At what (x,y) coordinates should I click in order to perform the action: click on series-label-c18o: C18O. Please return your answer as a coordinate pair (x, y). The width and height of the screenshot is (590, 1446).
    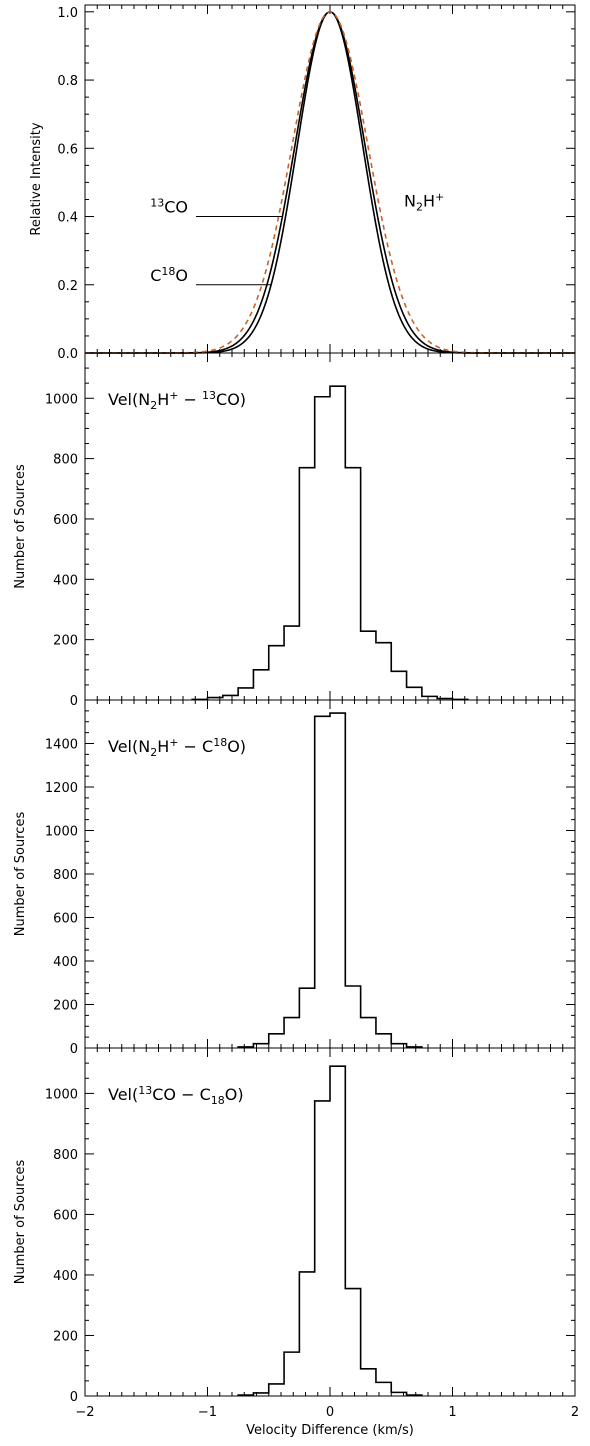
    Looking at the image, I should click on (169, 275).